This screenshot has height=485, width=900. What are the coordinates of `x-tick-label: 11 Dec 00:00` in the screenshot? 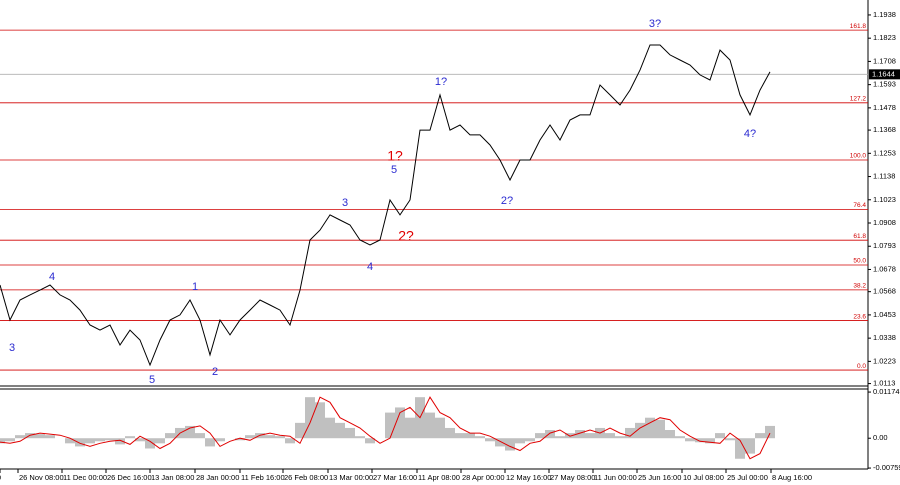 It's located at (85, 477).